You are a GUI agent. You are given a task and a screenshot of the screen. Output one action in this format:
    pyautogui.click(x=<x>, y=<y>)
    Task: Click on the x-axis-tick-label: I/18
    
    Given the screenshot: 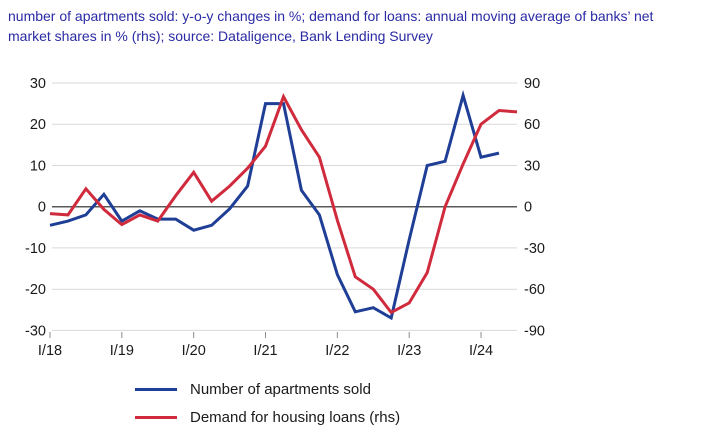 What is the action you would take?
    pyautogui.click(x=50, y=351)
    